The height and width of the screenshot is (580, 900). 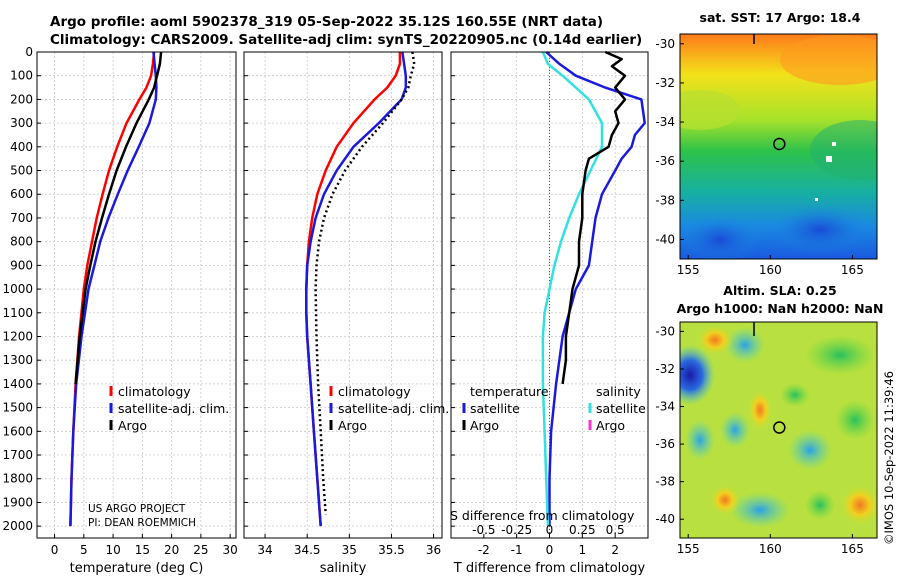 I want to click on x-tick-label-secondary: -0.25, so click(x=516, y=530).